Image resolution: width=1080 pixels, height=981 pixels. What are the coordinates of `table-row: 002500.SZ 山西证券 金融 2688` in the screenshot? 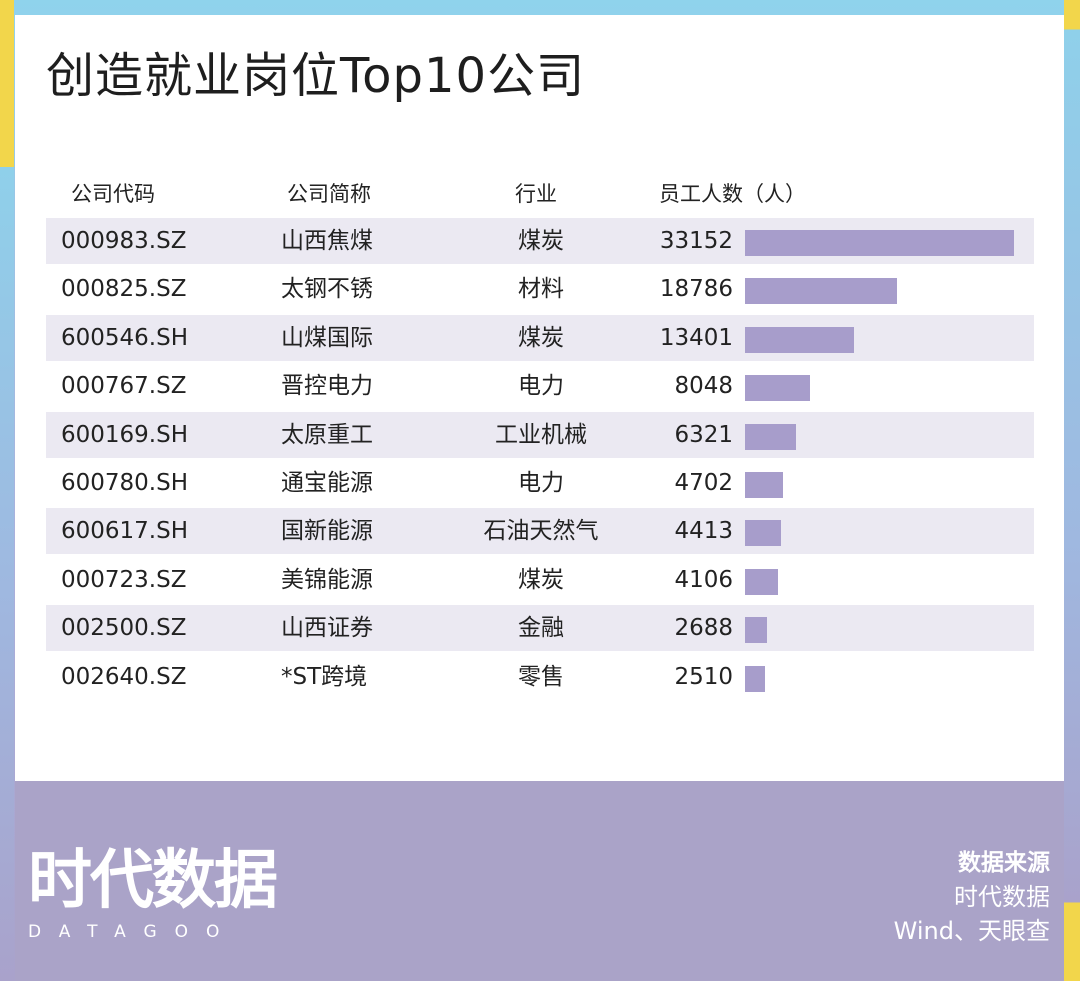 It's located at (540, 628).